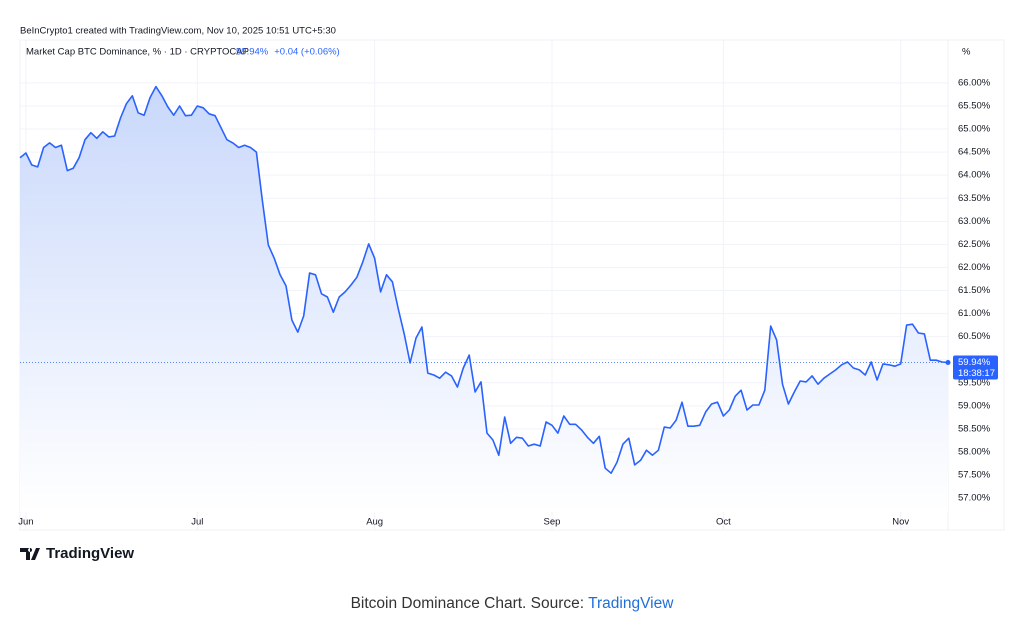  I want to click on y-tick-label: 63.50%, so click(974, 198).